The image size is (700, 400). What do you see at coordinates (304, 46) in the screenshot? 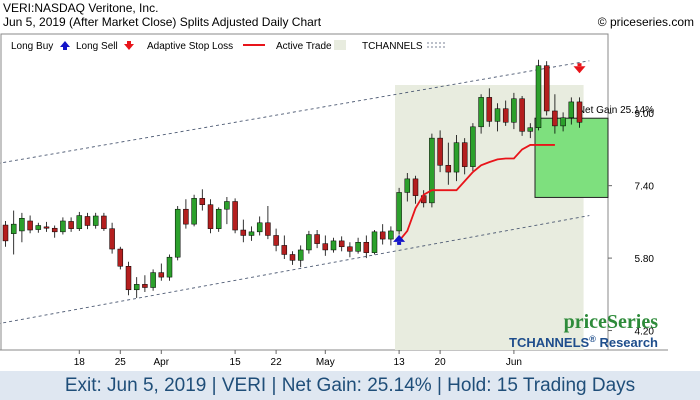
I see `legend-active-trade-label: Active Trade` at bounding box center [304, 46].